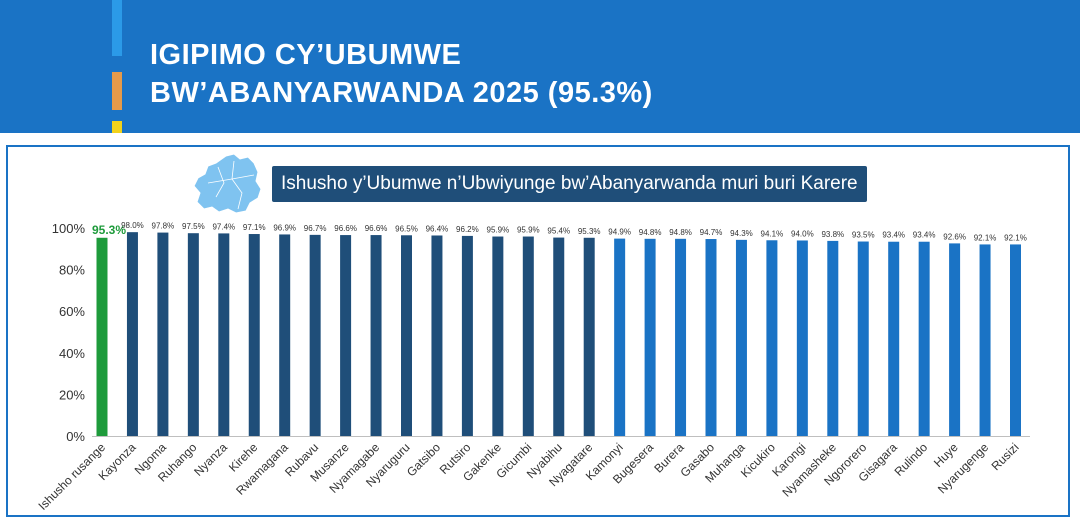  What do you see at coordinates (306, 55) in the screenshot?
I see `title-line-1: IGIPIMO CY’UBUMWE` at bounding box center [306, 55].